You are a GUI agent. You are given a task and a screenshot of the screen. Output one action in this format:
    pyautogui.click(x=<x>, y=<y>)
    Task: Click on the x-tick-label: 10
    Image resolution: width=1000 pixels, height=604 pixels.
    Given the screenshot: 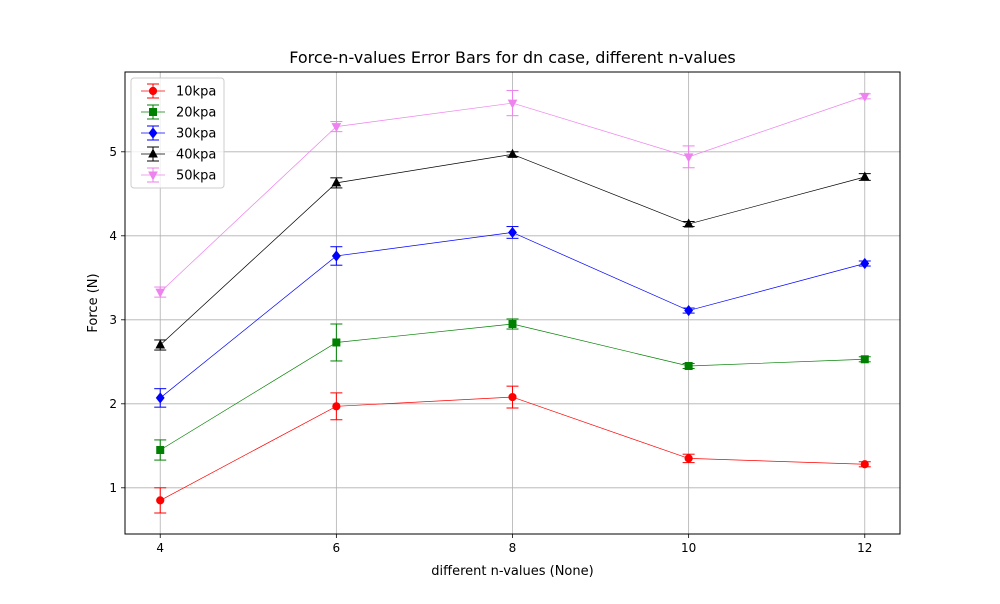 What is the action you would take?
    pyautogui.click(x=688, y=548)
    